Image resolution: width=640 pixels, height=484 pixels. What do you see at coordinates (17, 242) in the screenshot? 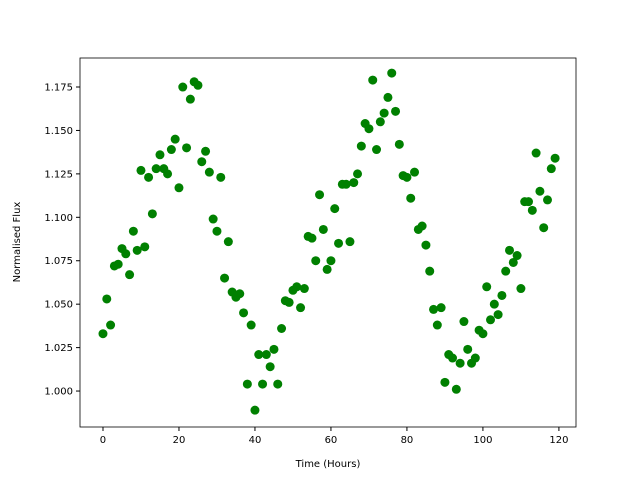
I see `y-axis-label: Normalised Flux` at bounding box center [17, 242].